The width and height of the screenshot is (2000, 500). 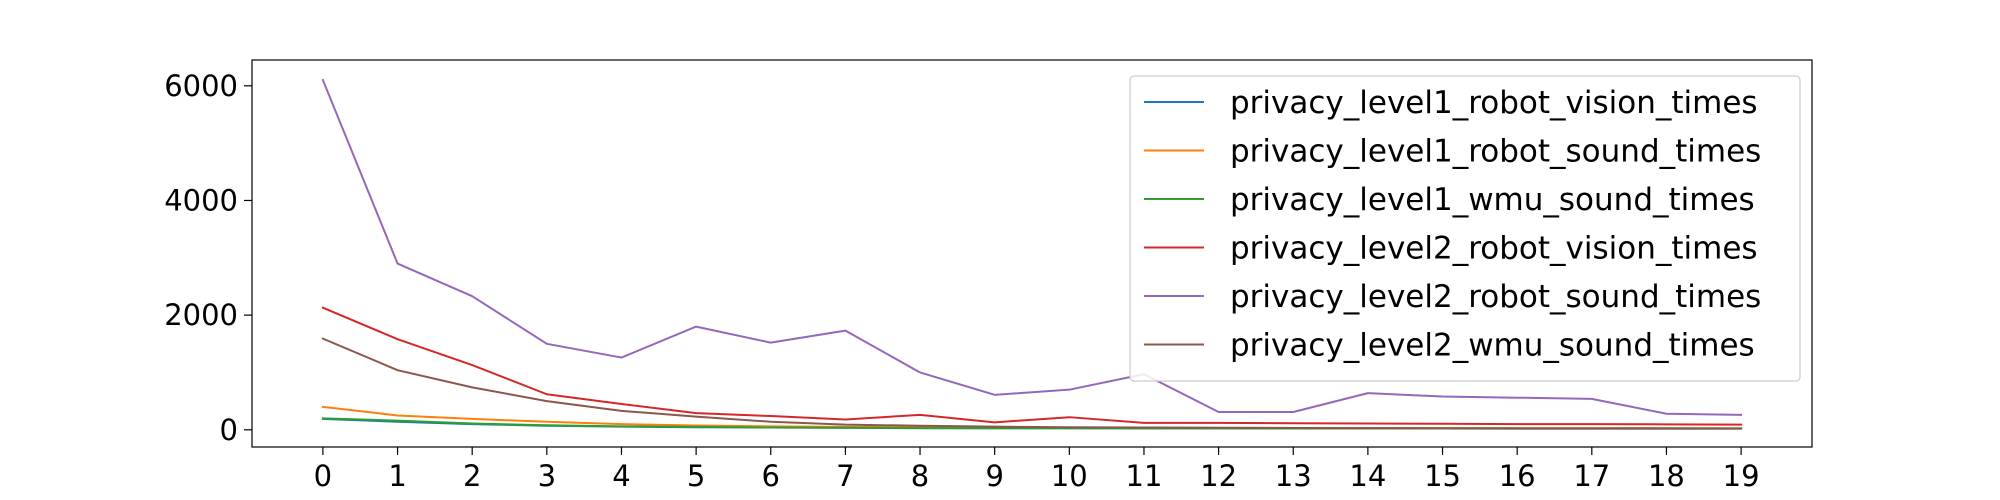 I want to click on y-tick-label: 4000, so click(x=201, y=200).